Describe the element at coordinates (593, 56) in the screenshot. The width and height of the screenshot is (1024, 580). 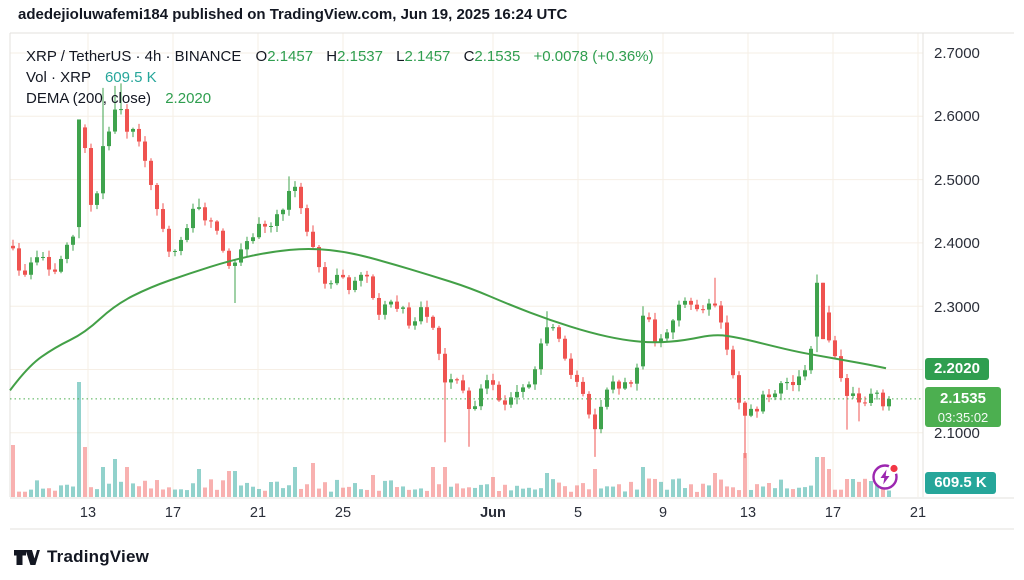
I see `change-value: +0.0078 (+0.36%)` at that location.